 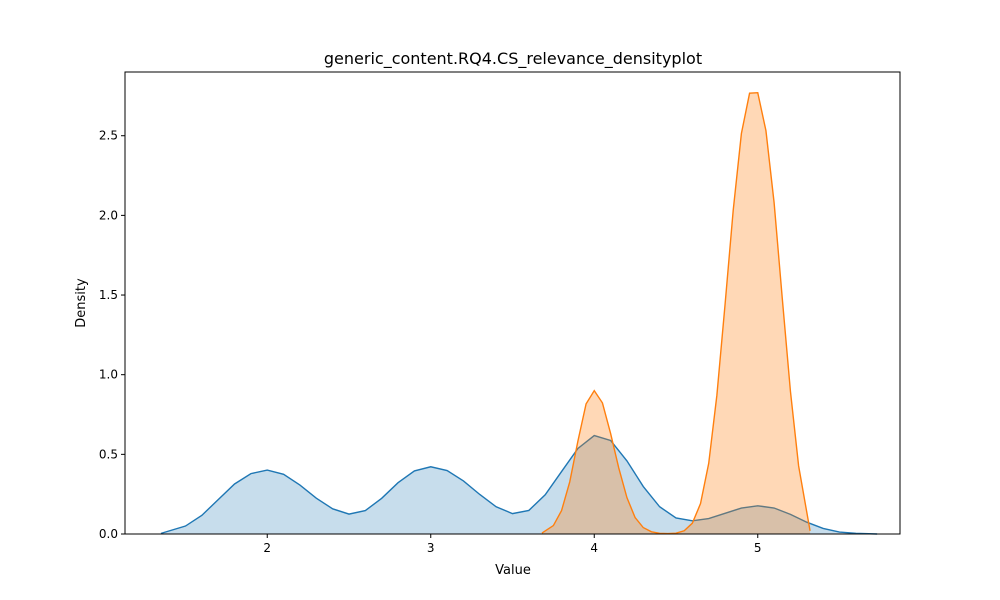 I want to click on x-tick-label: 5, so click(x=758, y=548).